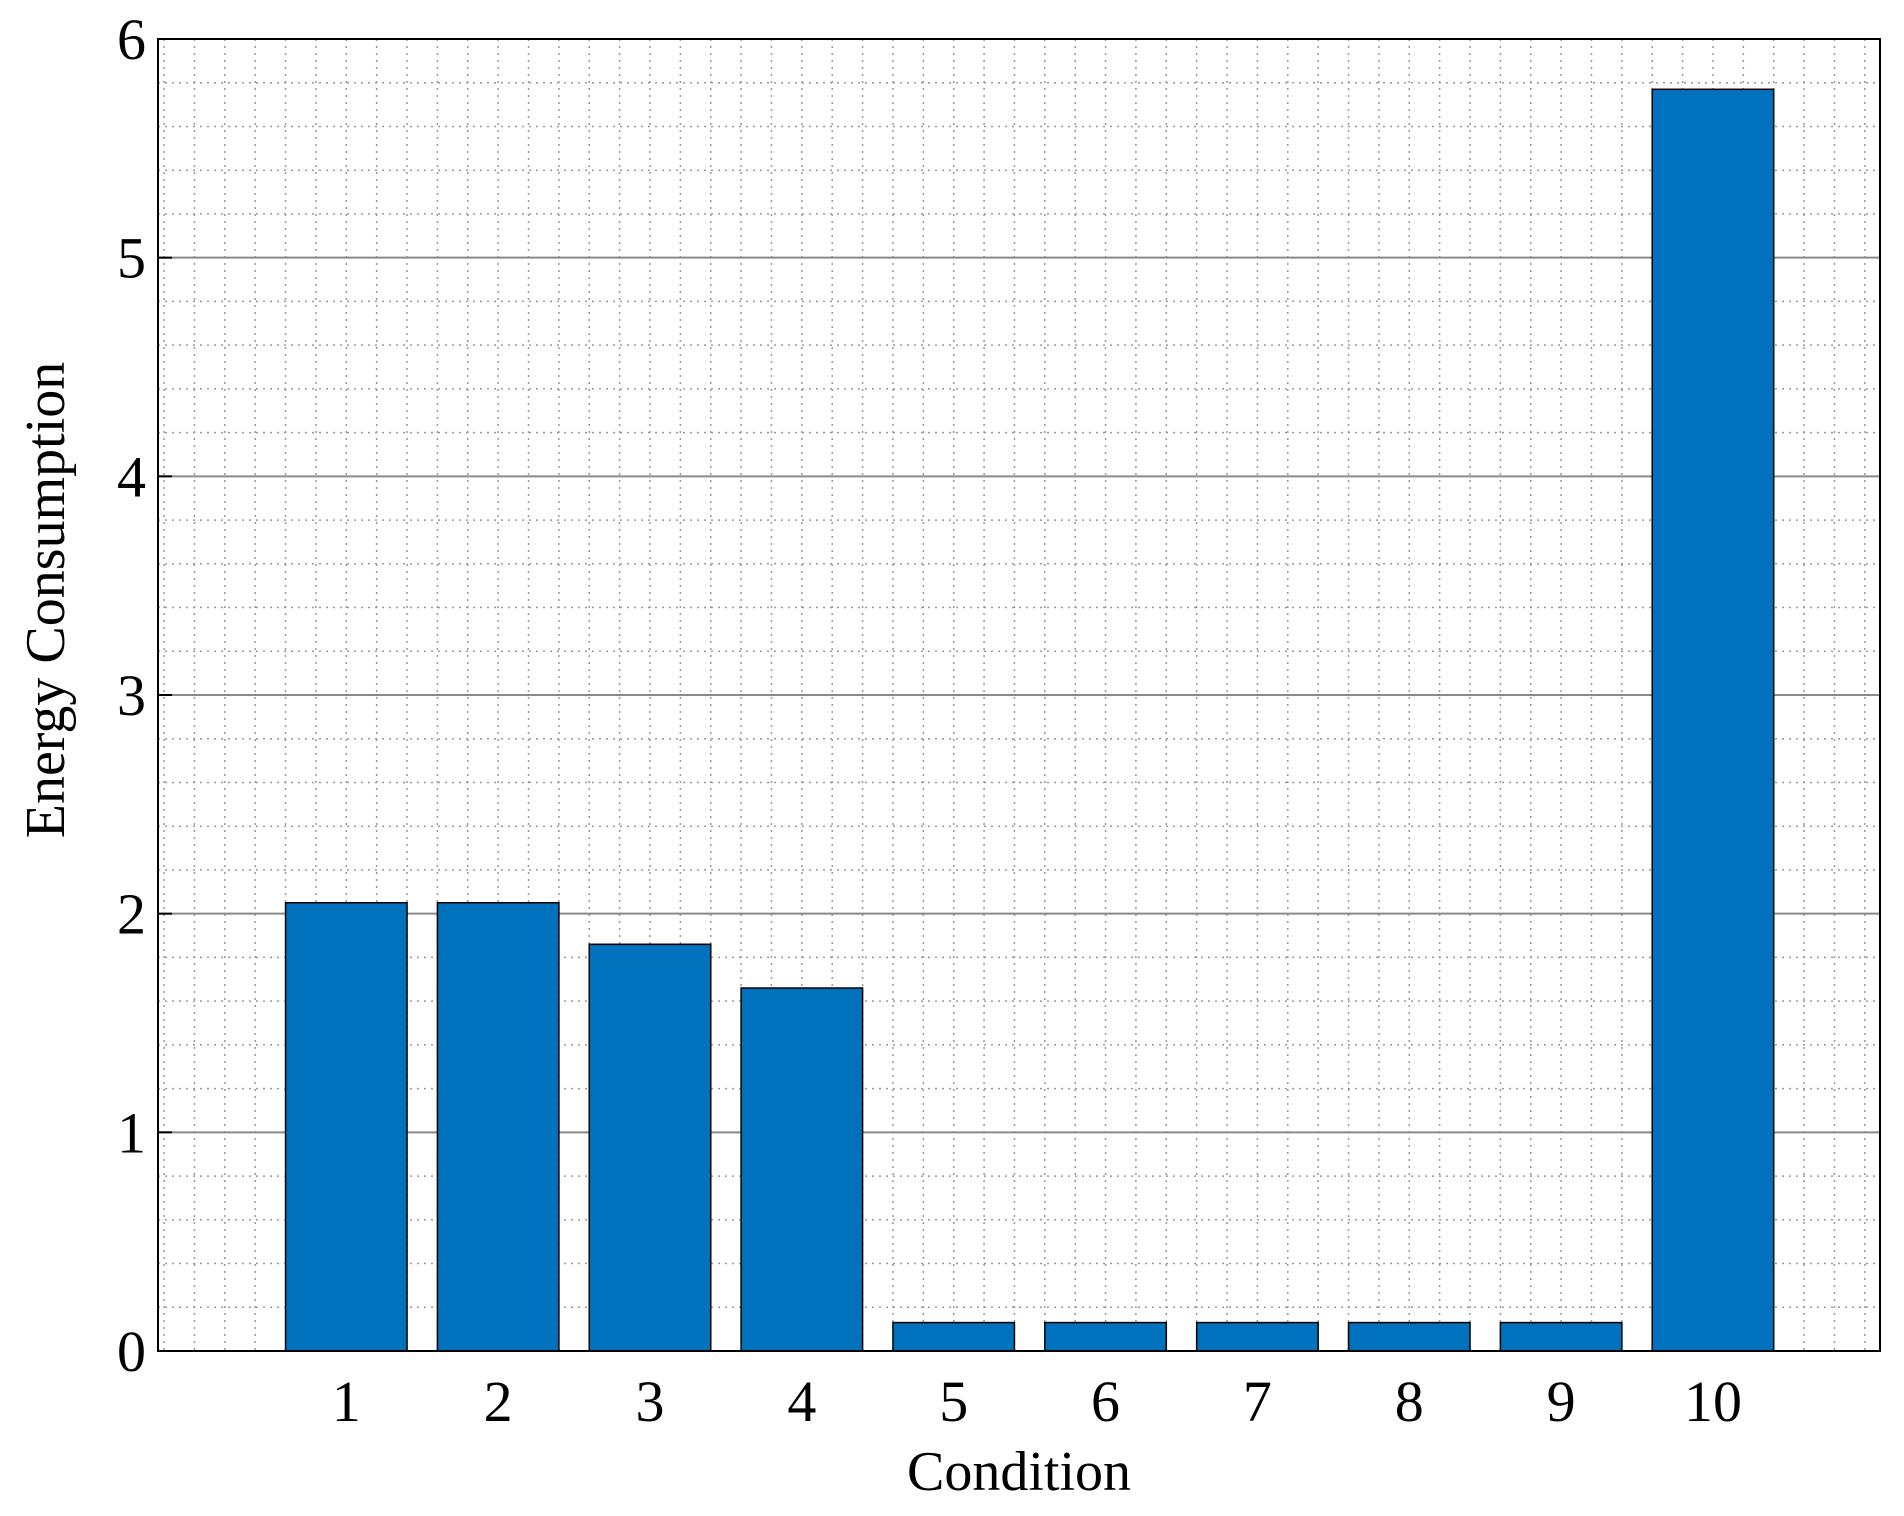 This screenshot has width=1904, height=1516. I want to click on x-tick-label: 4, so click(801, 1401).